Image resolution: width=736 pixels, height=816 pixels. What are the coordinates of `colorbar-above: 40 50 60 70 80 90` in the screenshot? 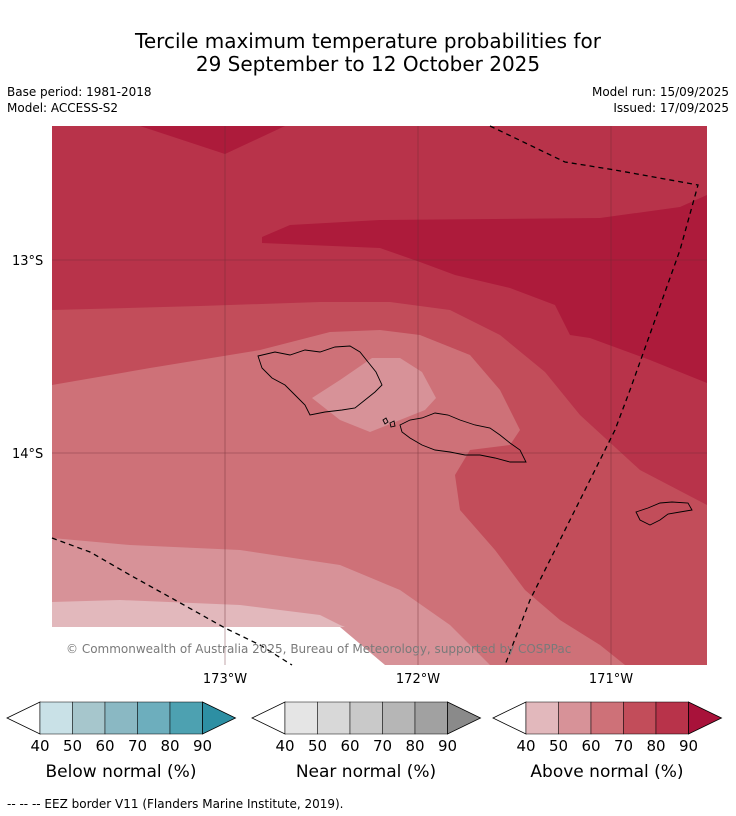 It's located at (607, 728).